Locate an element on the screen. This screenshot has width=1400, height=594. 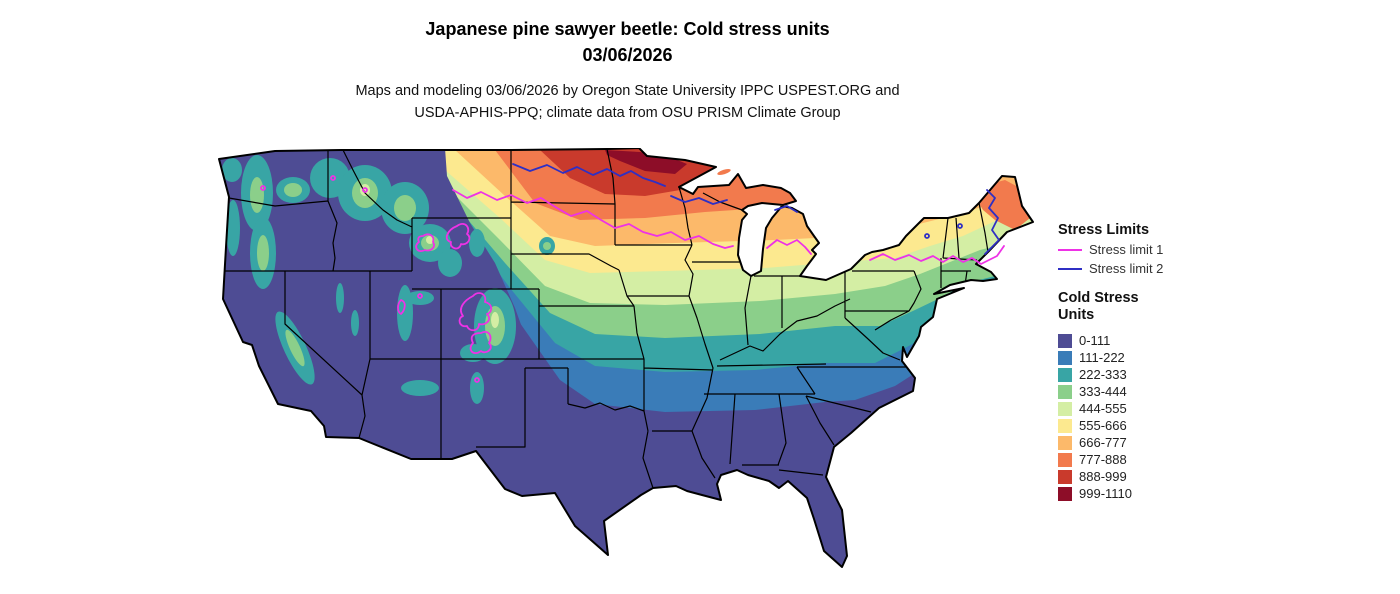
stress-limit-2-line is located at coordinates (756, 209).